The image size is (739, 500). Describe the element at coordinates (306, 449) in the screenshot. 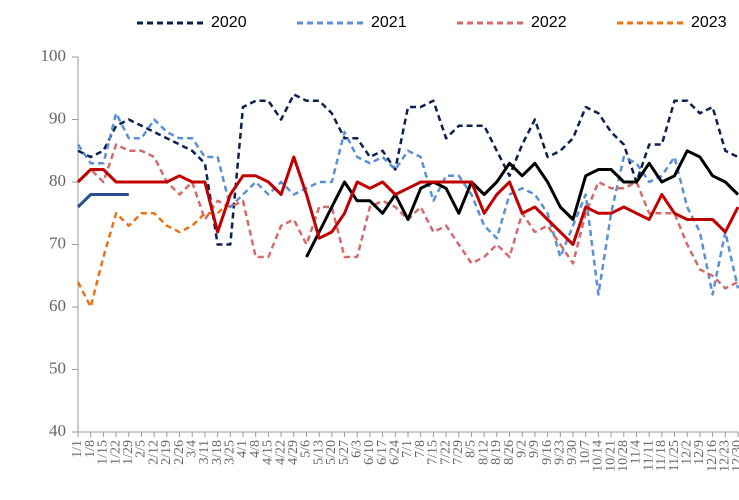

I see `x-tick-label: 5/6` at that location.